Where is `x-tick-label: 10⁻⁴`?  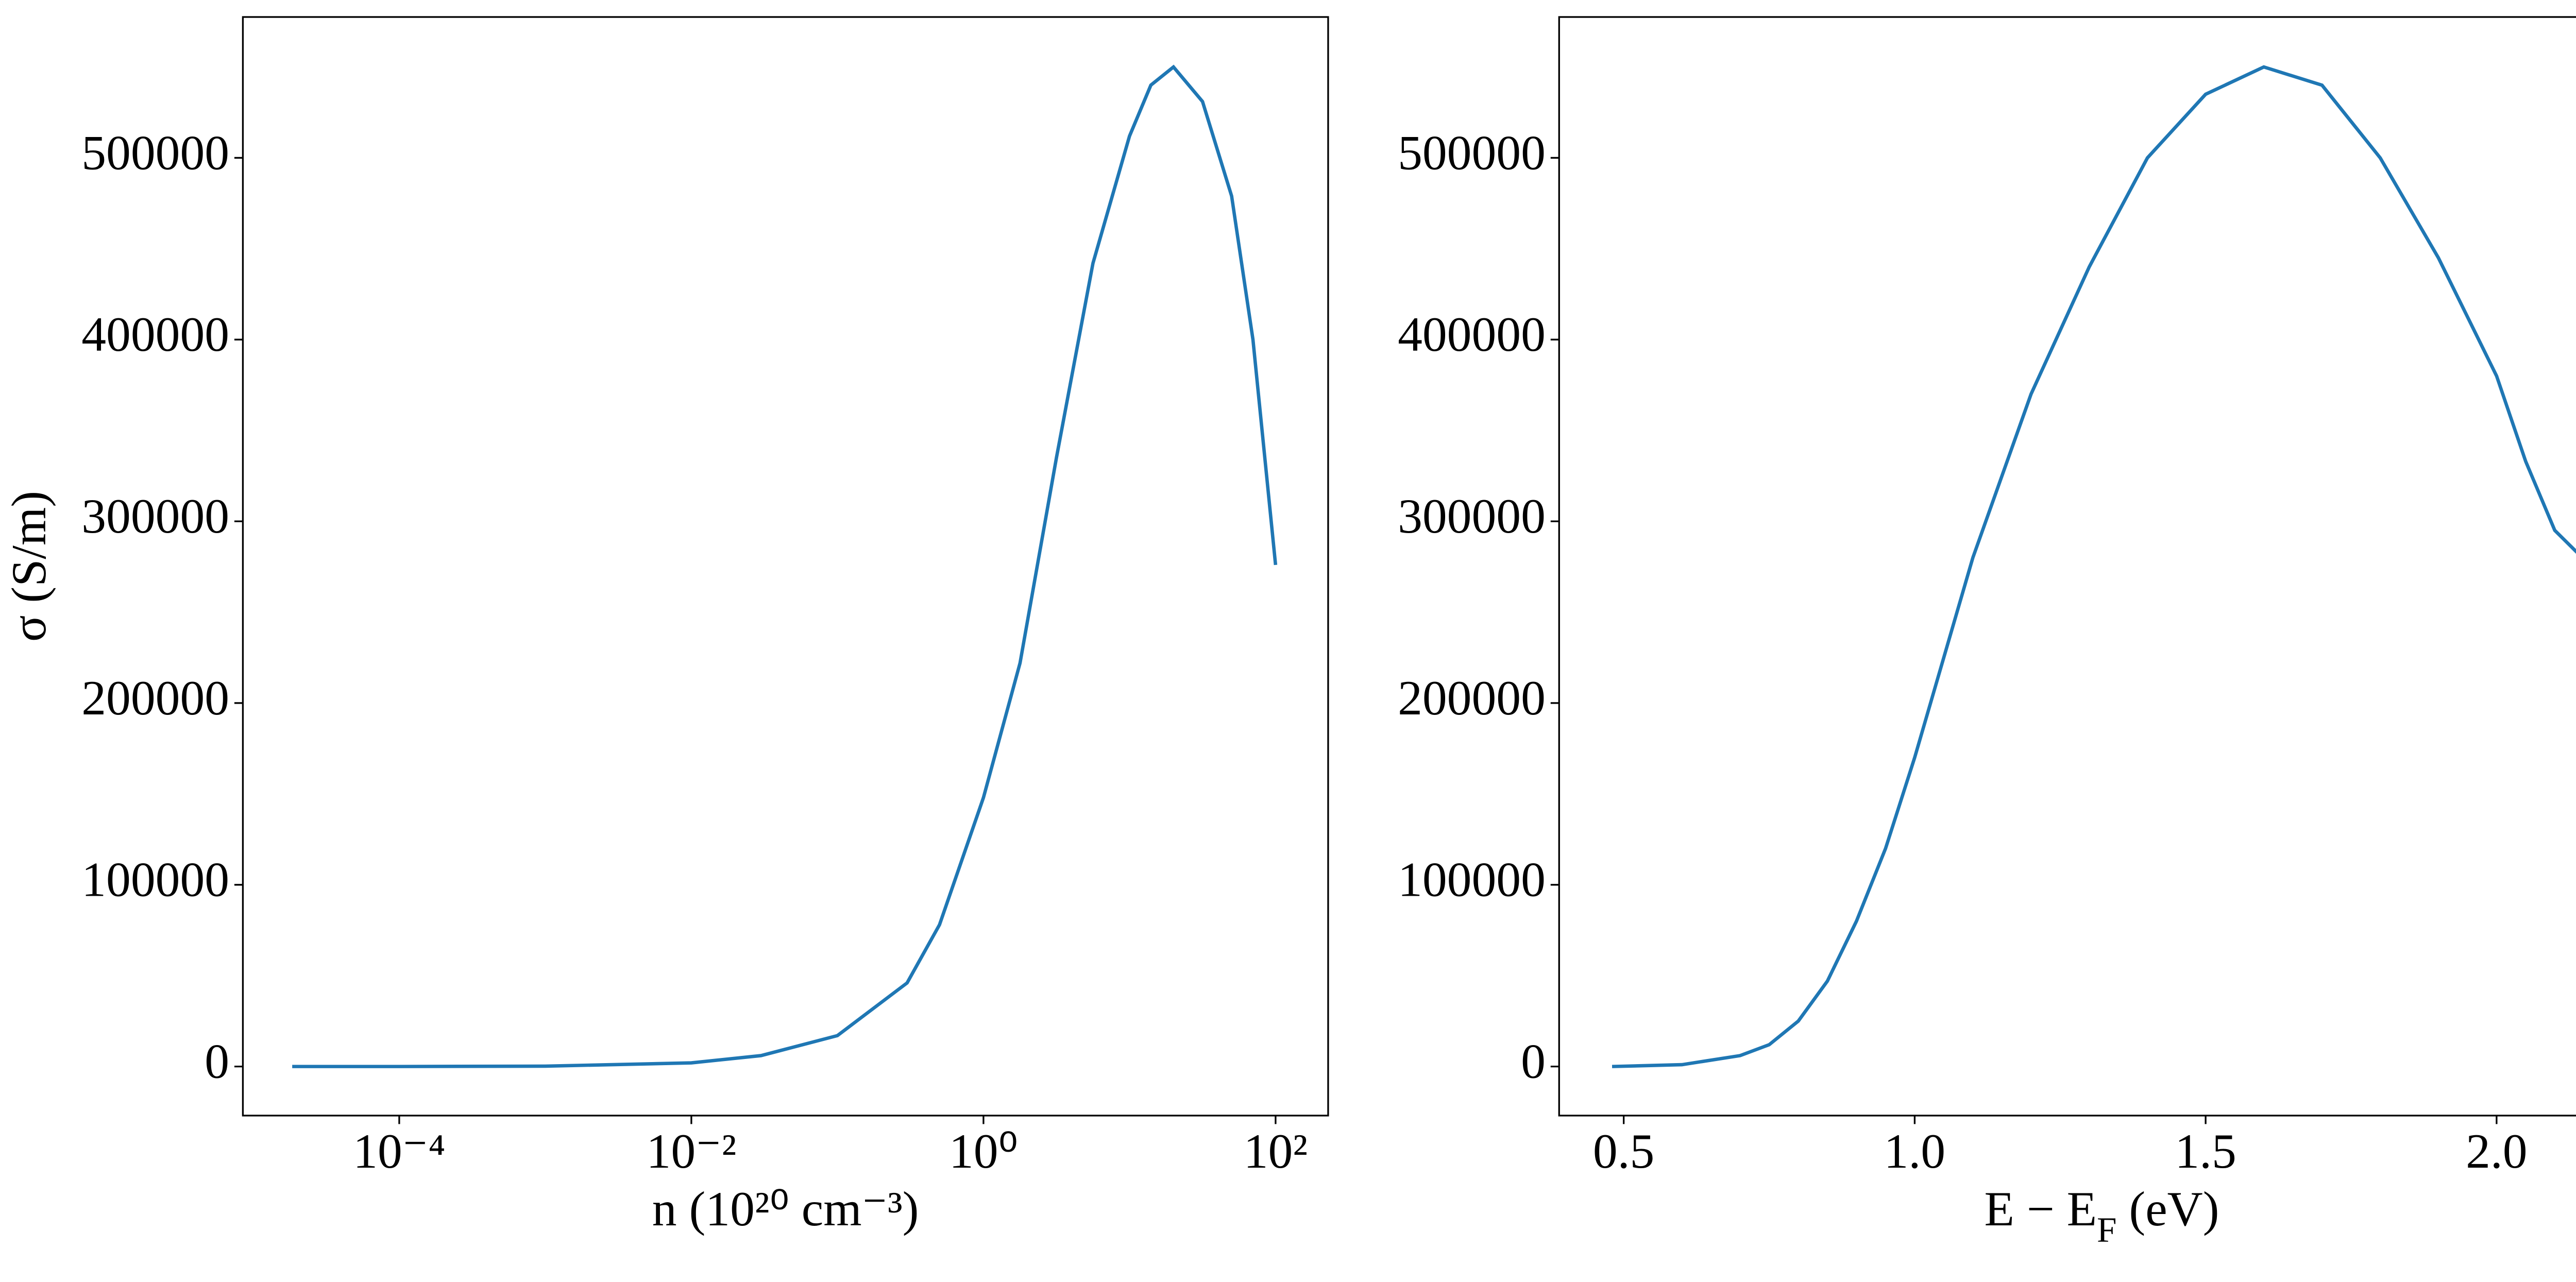 x-tick-label: 10⁻⁴ is located at coordinates (399, 1151).